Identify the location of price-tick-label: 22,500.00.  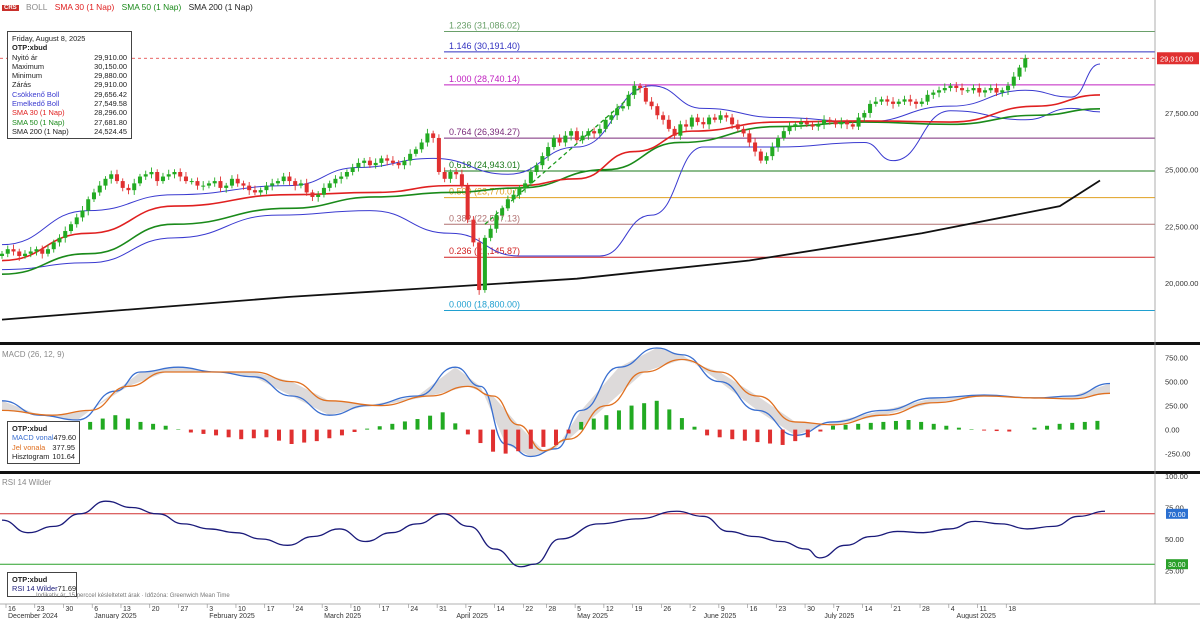
(1181, 226).